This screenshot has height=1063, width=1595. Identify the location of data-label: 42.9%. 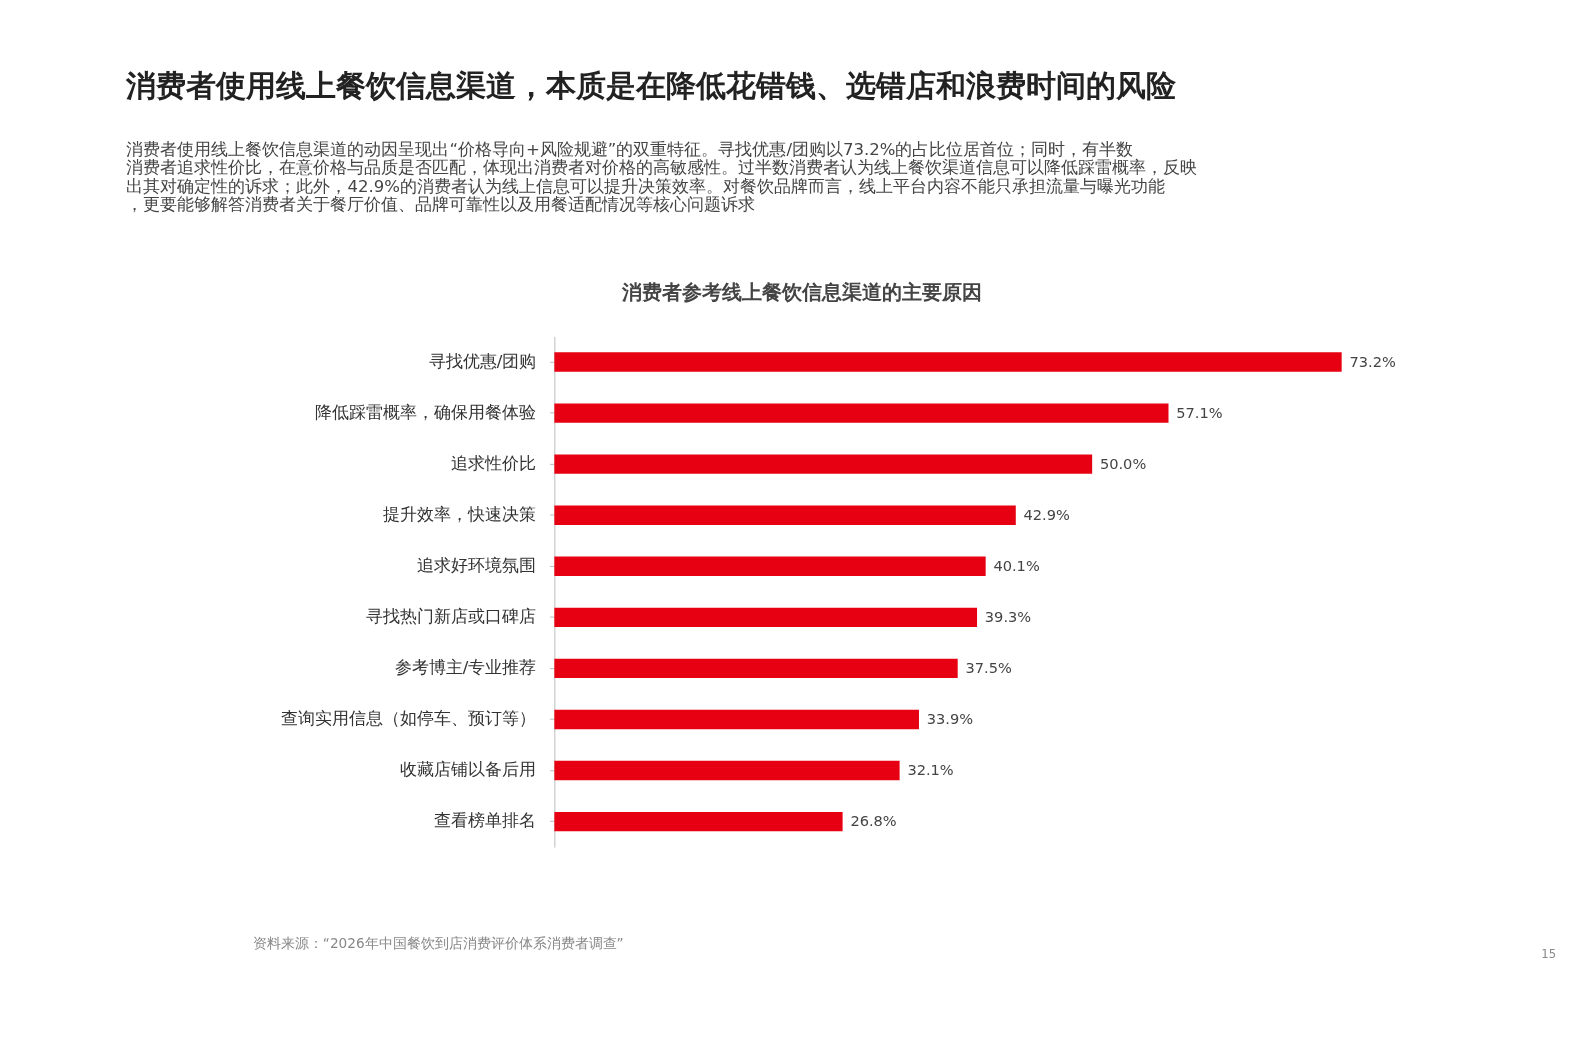
(1047, 515).